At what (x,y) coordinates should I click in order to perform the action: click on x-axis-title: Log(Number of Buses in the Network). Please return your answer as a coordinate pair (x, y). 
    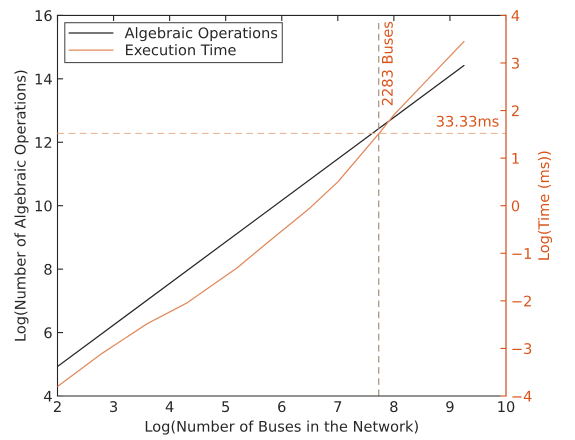
    Looking at the image, I should click on (282, 427).